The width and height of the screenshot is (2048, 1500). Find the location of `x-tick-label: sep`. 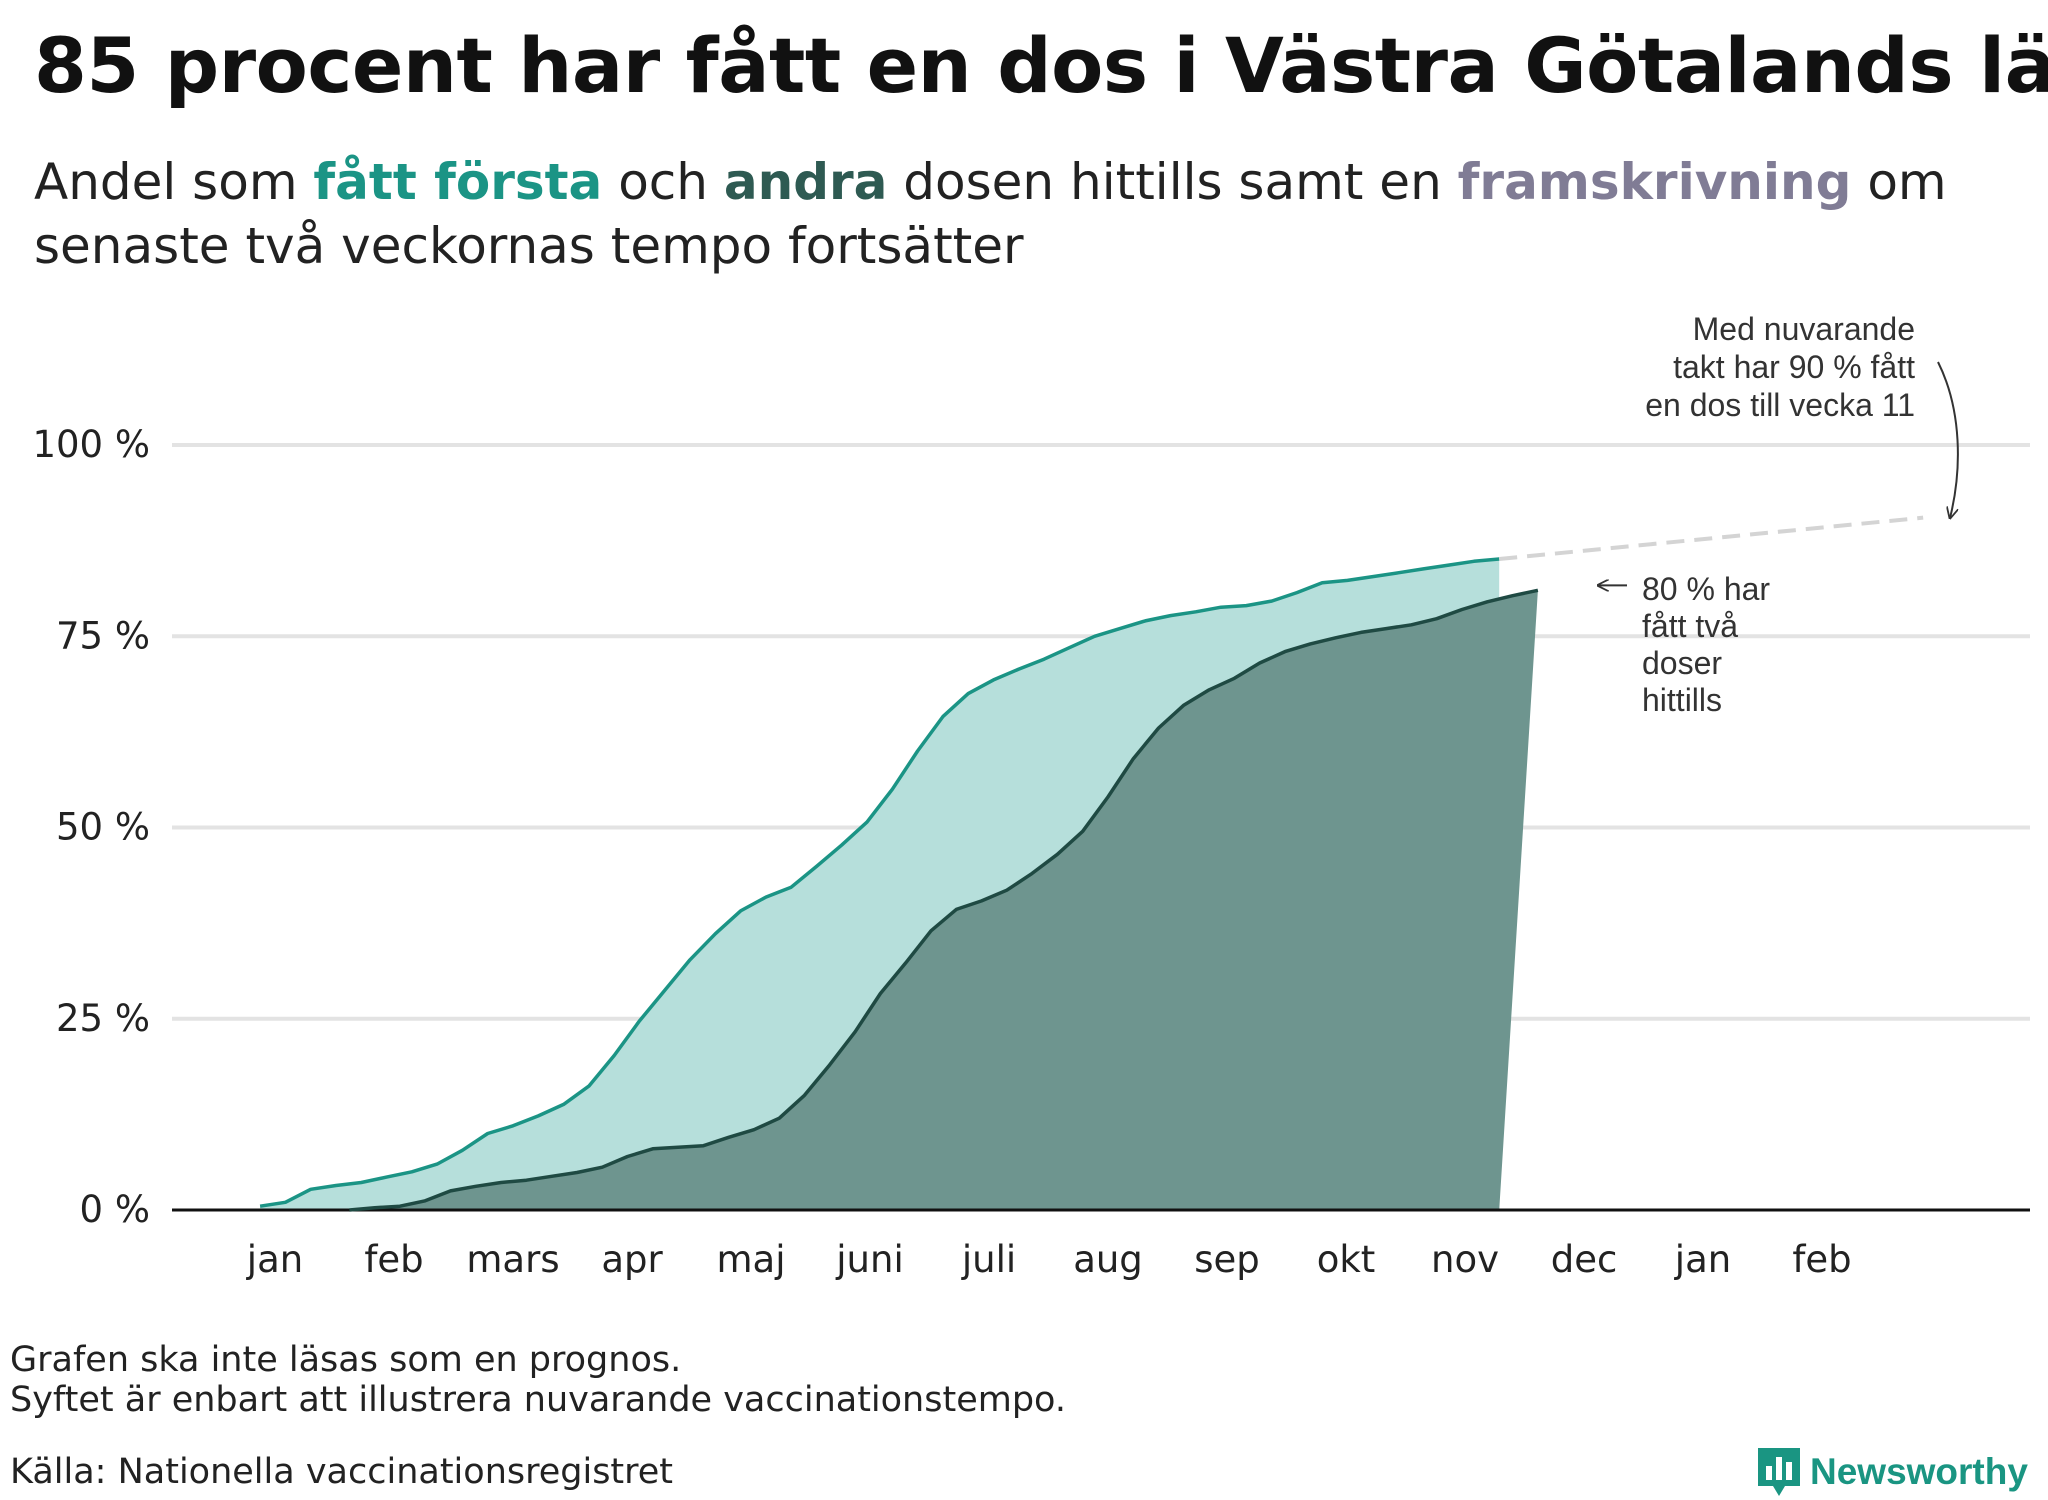

x-tick-label: sep is located at coordinates (1227, 1259).